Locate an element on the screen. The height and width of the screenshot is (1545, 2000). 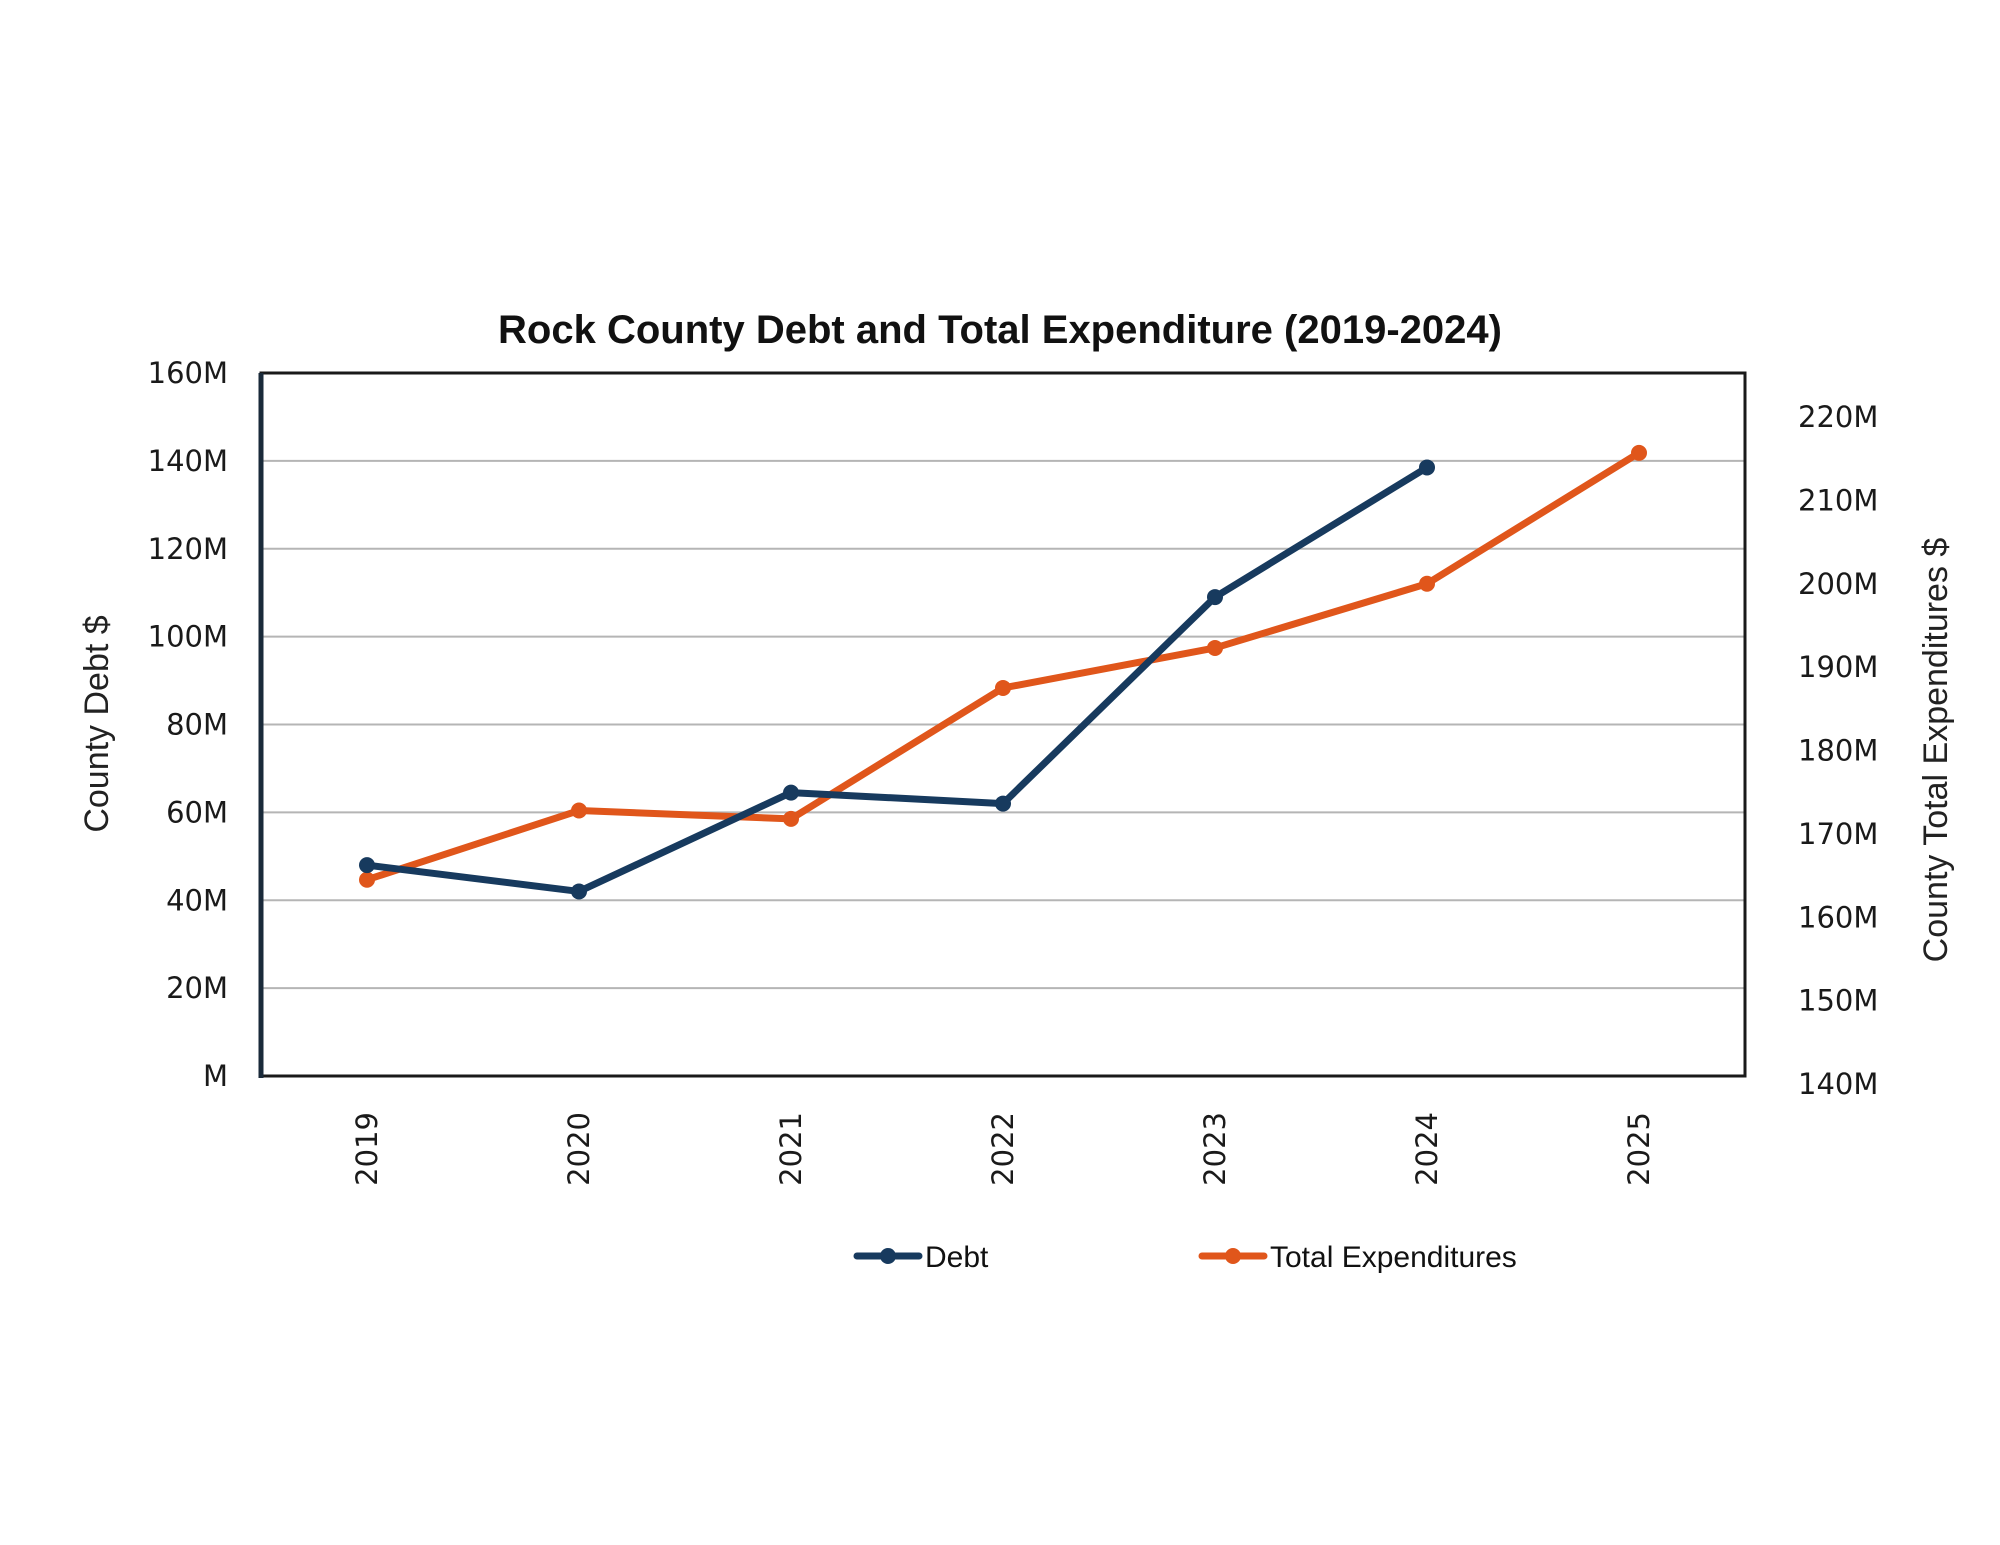
right-tick-label: 160M is located at coordinates (1838, 917).